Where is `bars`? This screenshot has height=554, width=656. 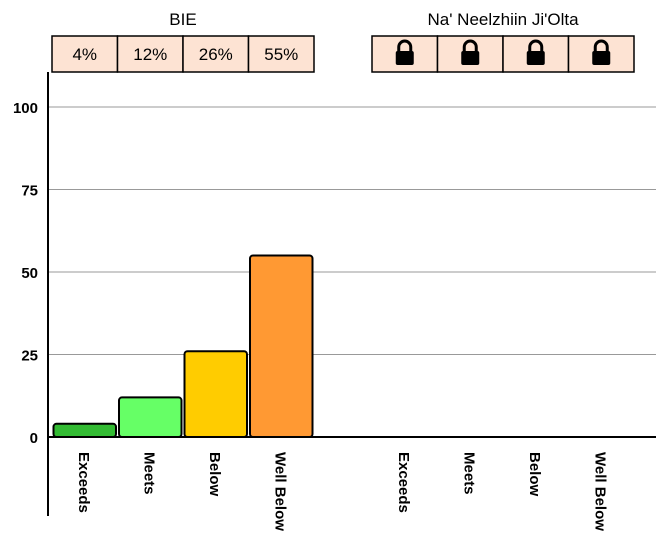
bars is located at coordinates (183, 346).